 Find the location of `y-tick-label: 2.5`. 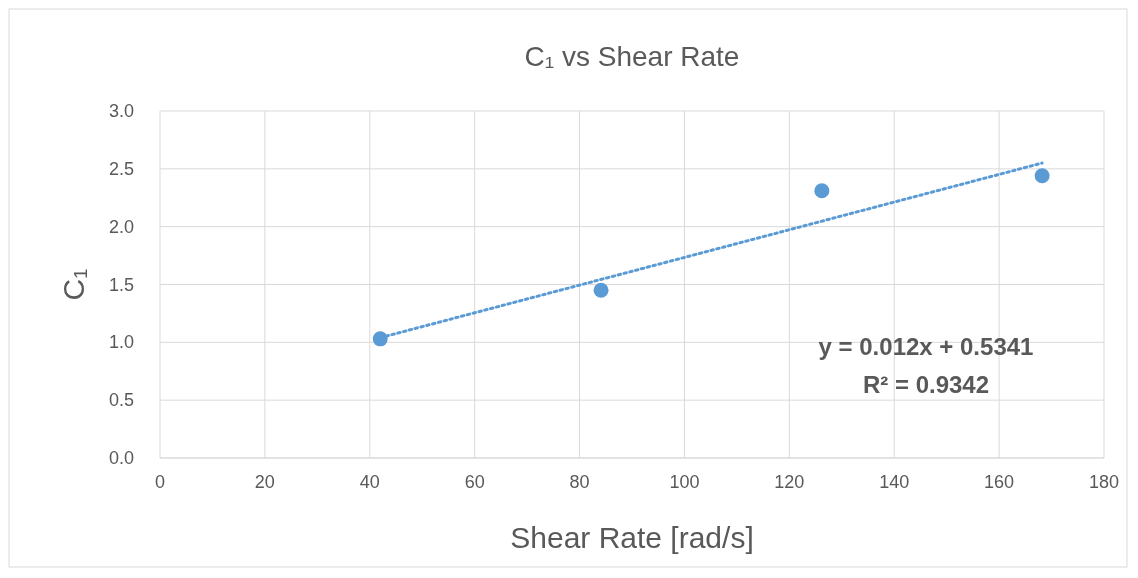

y-tick-label: 2.5 is located at coordinates (121, 168).